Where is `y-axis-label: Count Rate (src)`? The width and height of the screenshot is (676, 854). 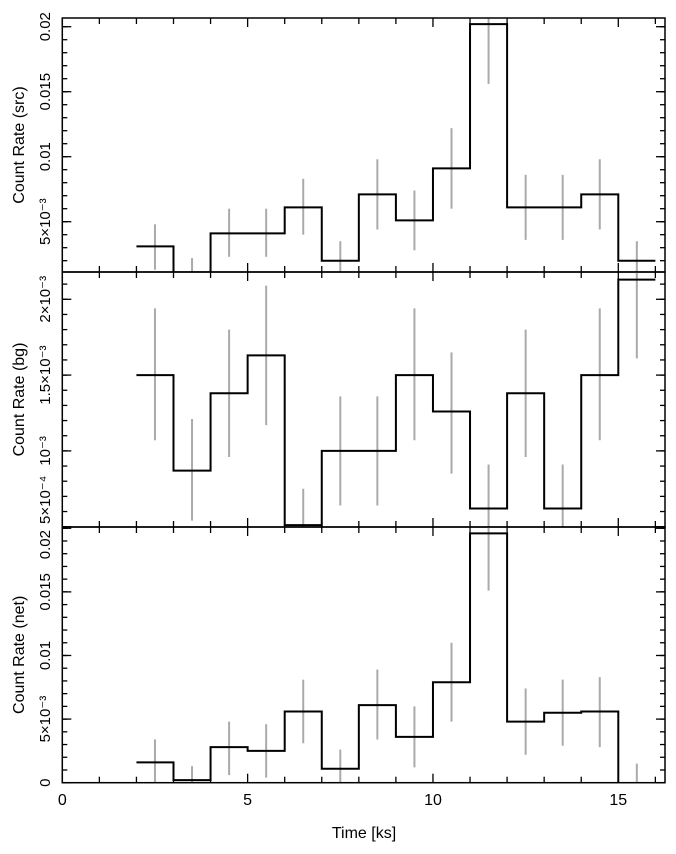 y-axis-label: Count Rate (src) is located at coordinates (19, 144).